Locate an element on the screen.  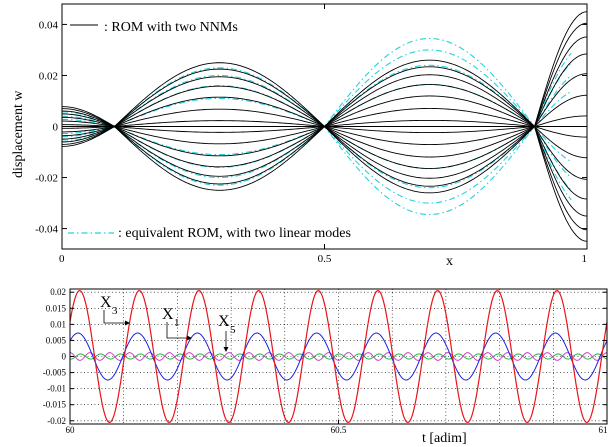
bottom-xtick-label-0: 60 is located at coordinates (71, 430).